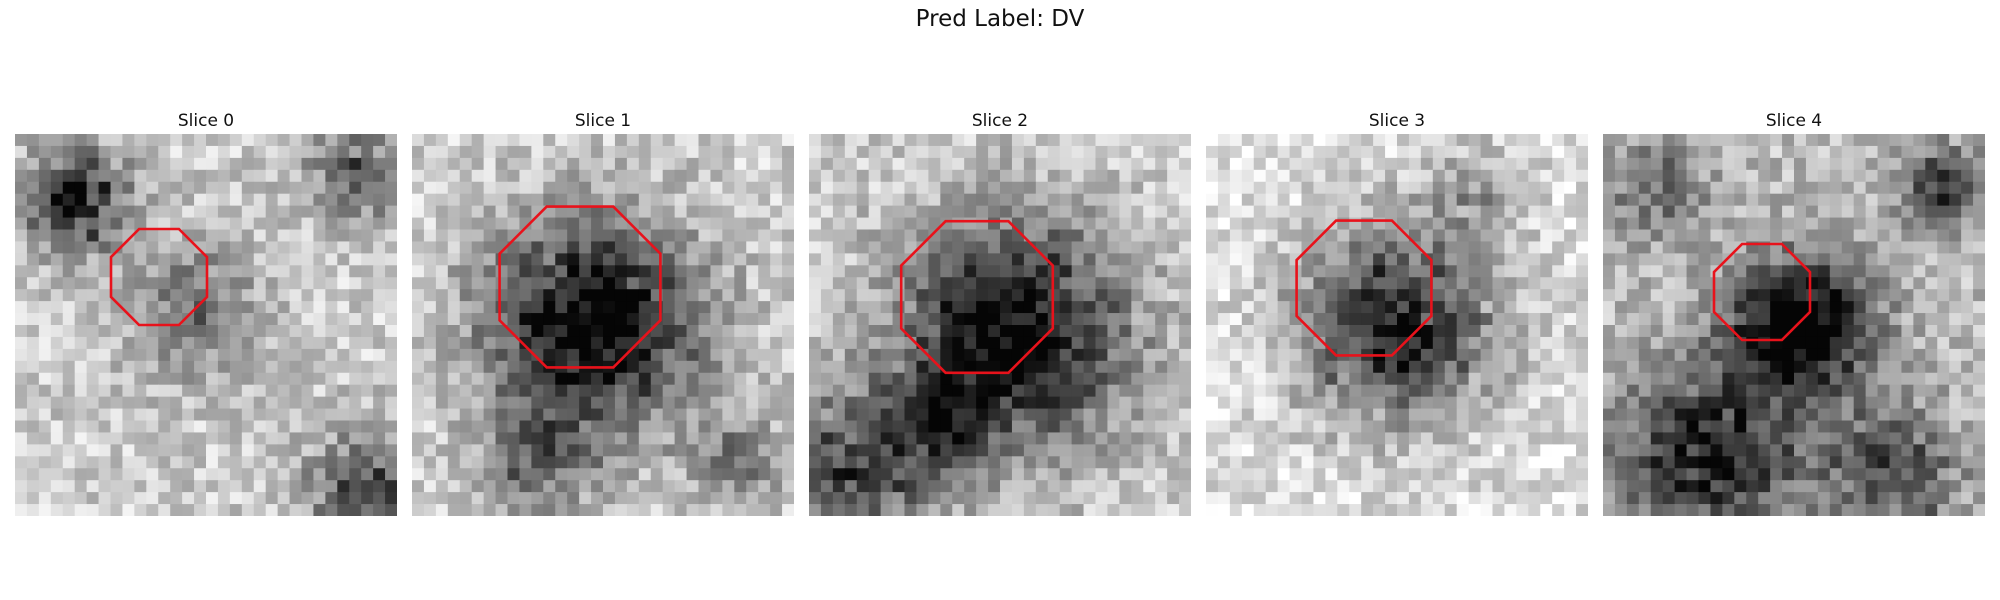  I want to click on slice-panel-2: Slice 2, so click(1000, 312).